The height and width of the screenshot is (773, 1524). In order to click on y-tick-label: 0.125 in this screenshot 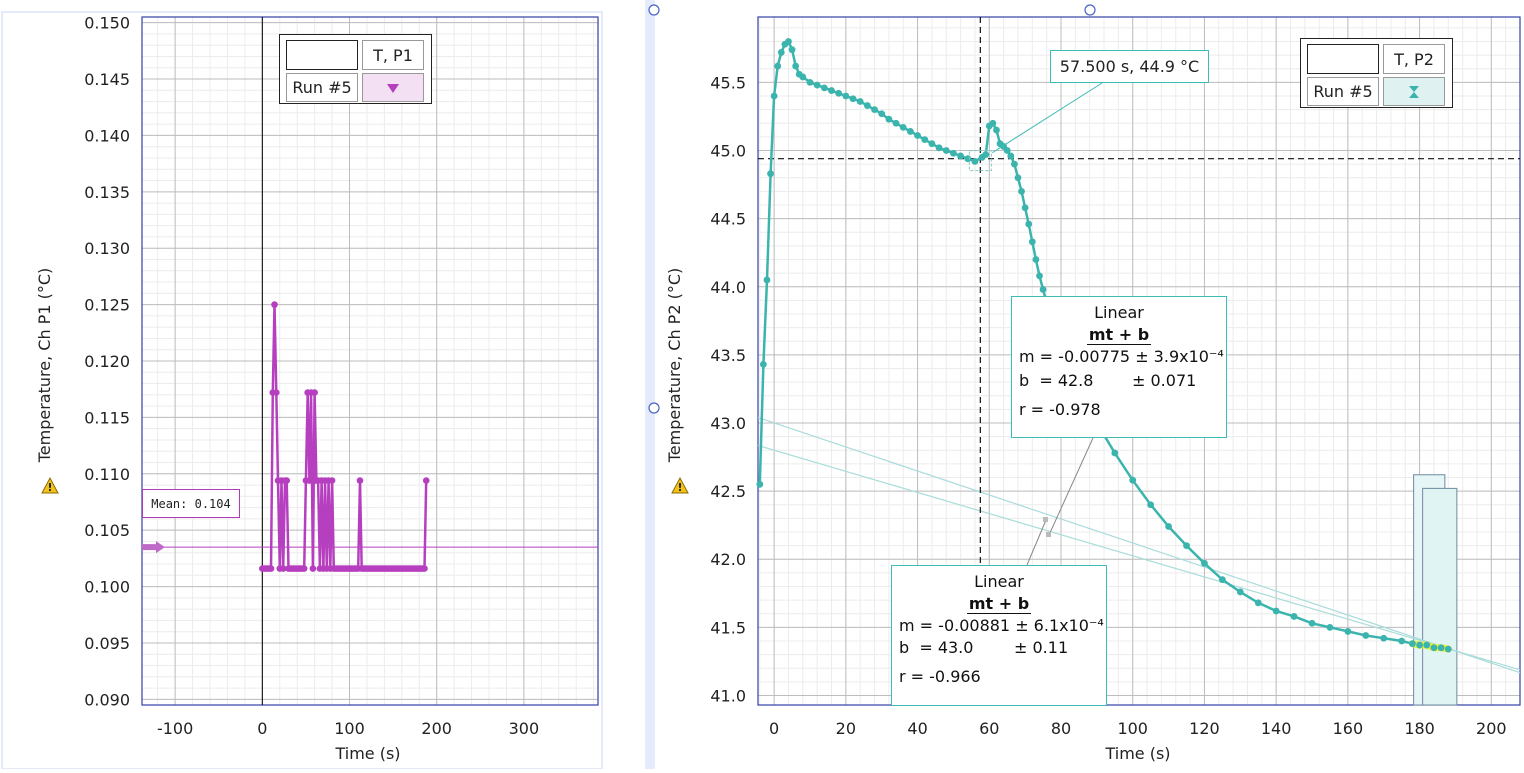, I will do `click(107, 305)`.